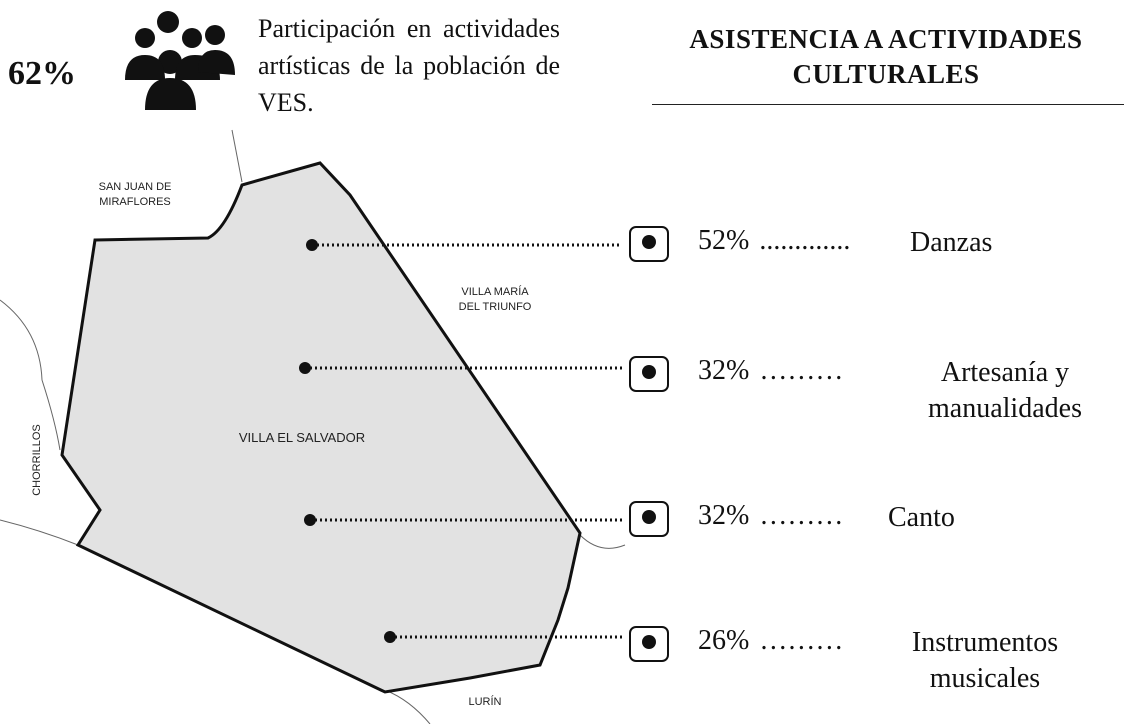  I want to click on activity-name: Instrumentos musicales, so click(985, 660).